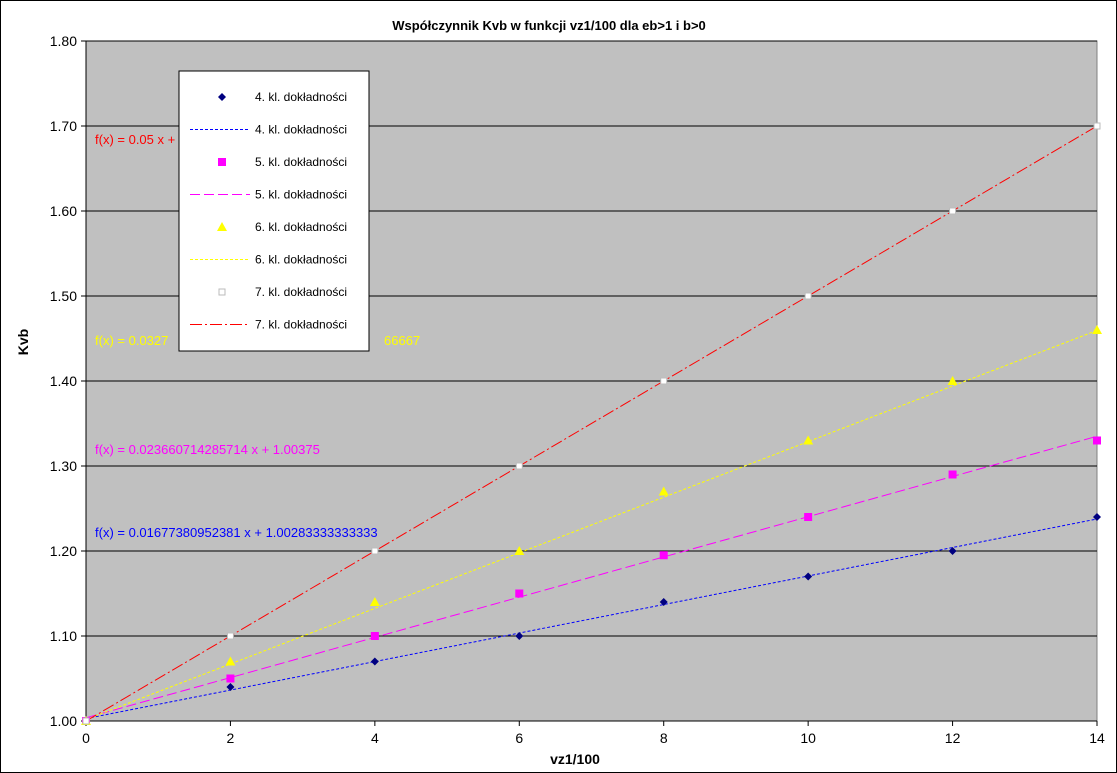  What do you see at coordinates (135, 139) in the screenshot?
I see `trend-equation: f(x) = 0.05 x +` at bounding box center [135, 139].